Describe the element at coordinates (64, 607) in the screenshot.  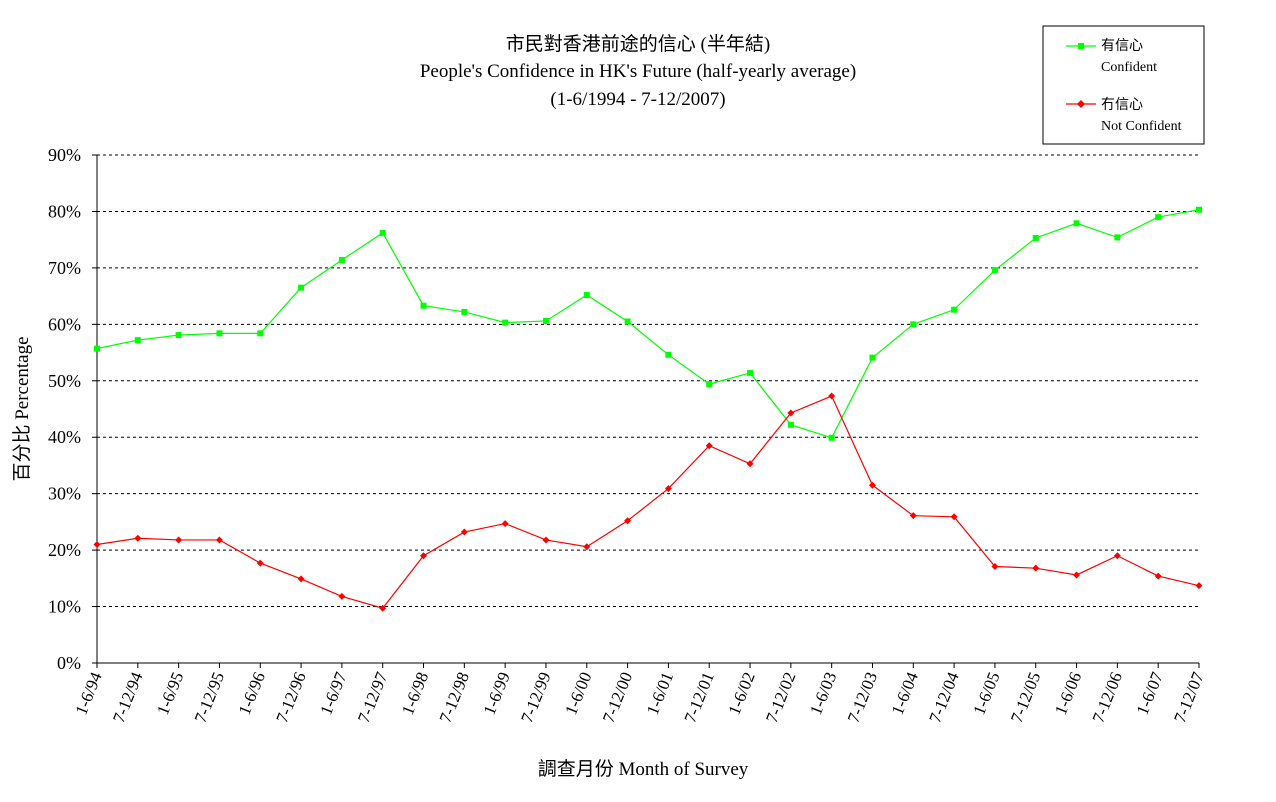
I see `y-tick-label: 10%` at that location.